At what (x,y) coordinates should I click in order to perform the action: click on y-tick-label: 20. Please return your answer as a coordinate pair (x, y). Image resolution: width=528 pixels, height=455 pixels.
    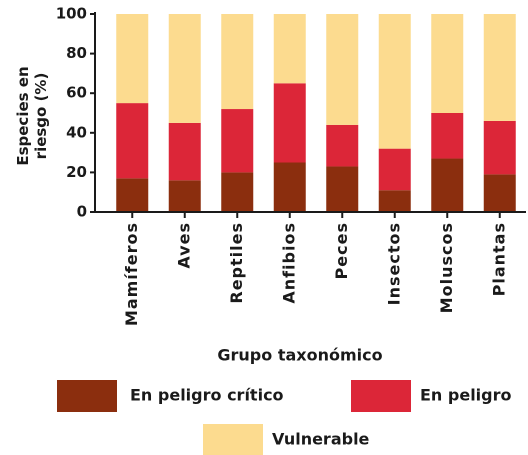
    Looking at the image, I should click on (76, 172).